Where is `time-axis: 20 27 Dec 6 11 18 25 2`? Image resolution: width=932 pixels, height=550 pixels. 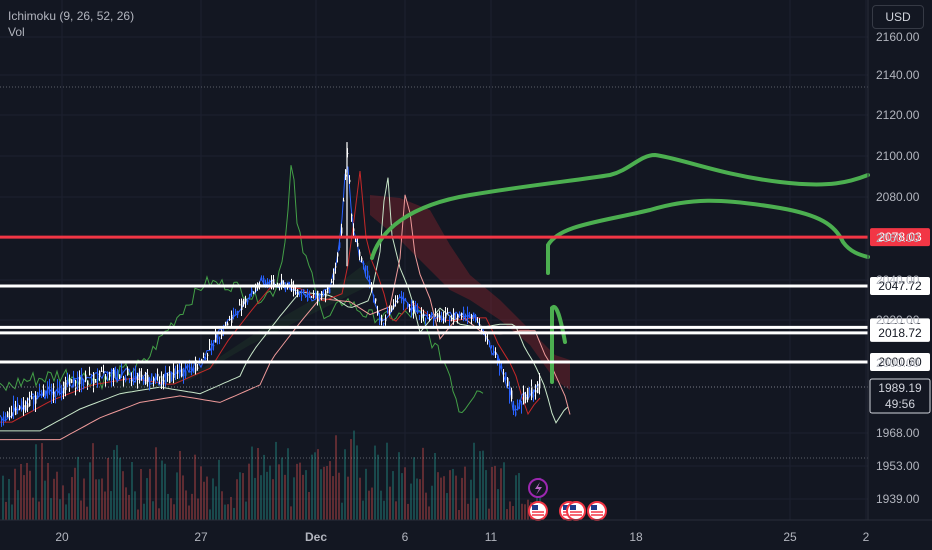 time-axis: 20 27 Dec 6 11 18 25 2 is located at coordinates (466, 531).